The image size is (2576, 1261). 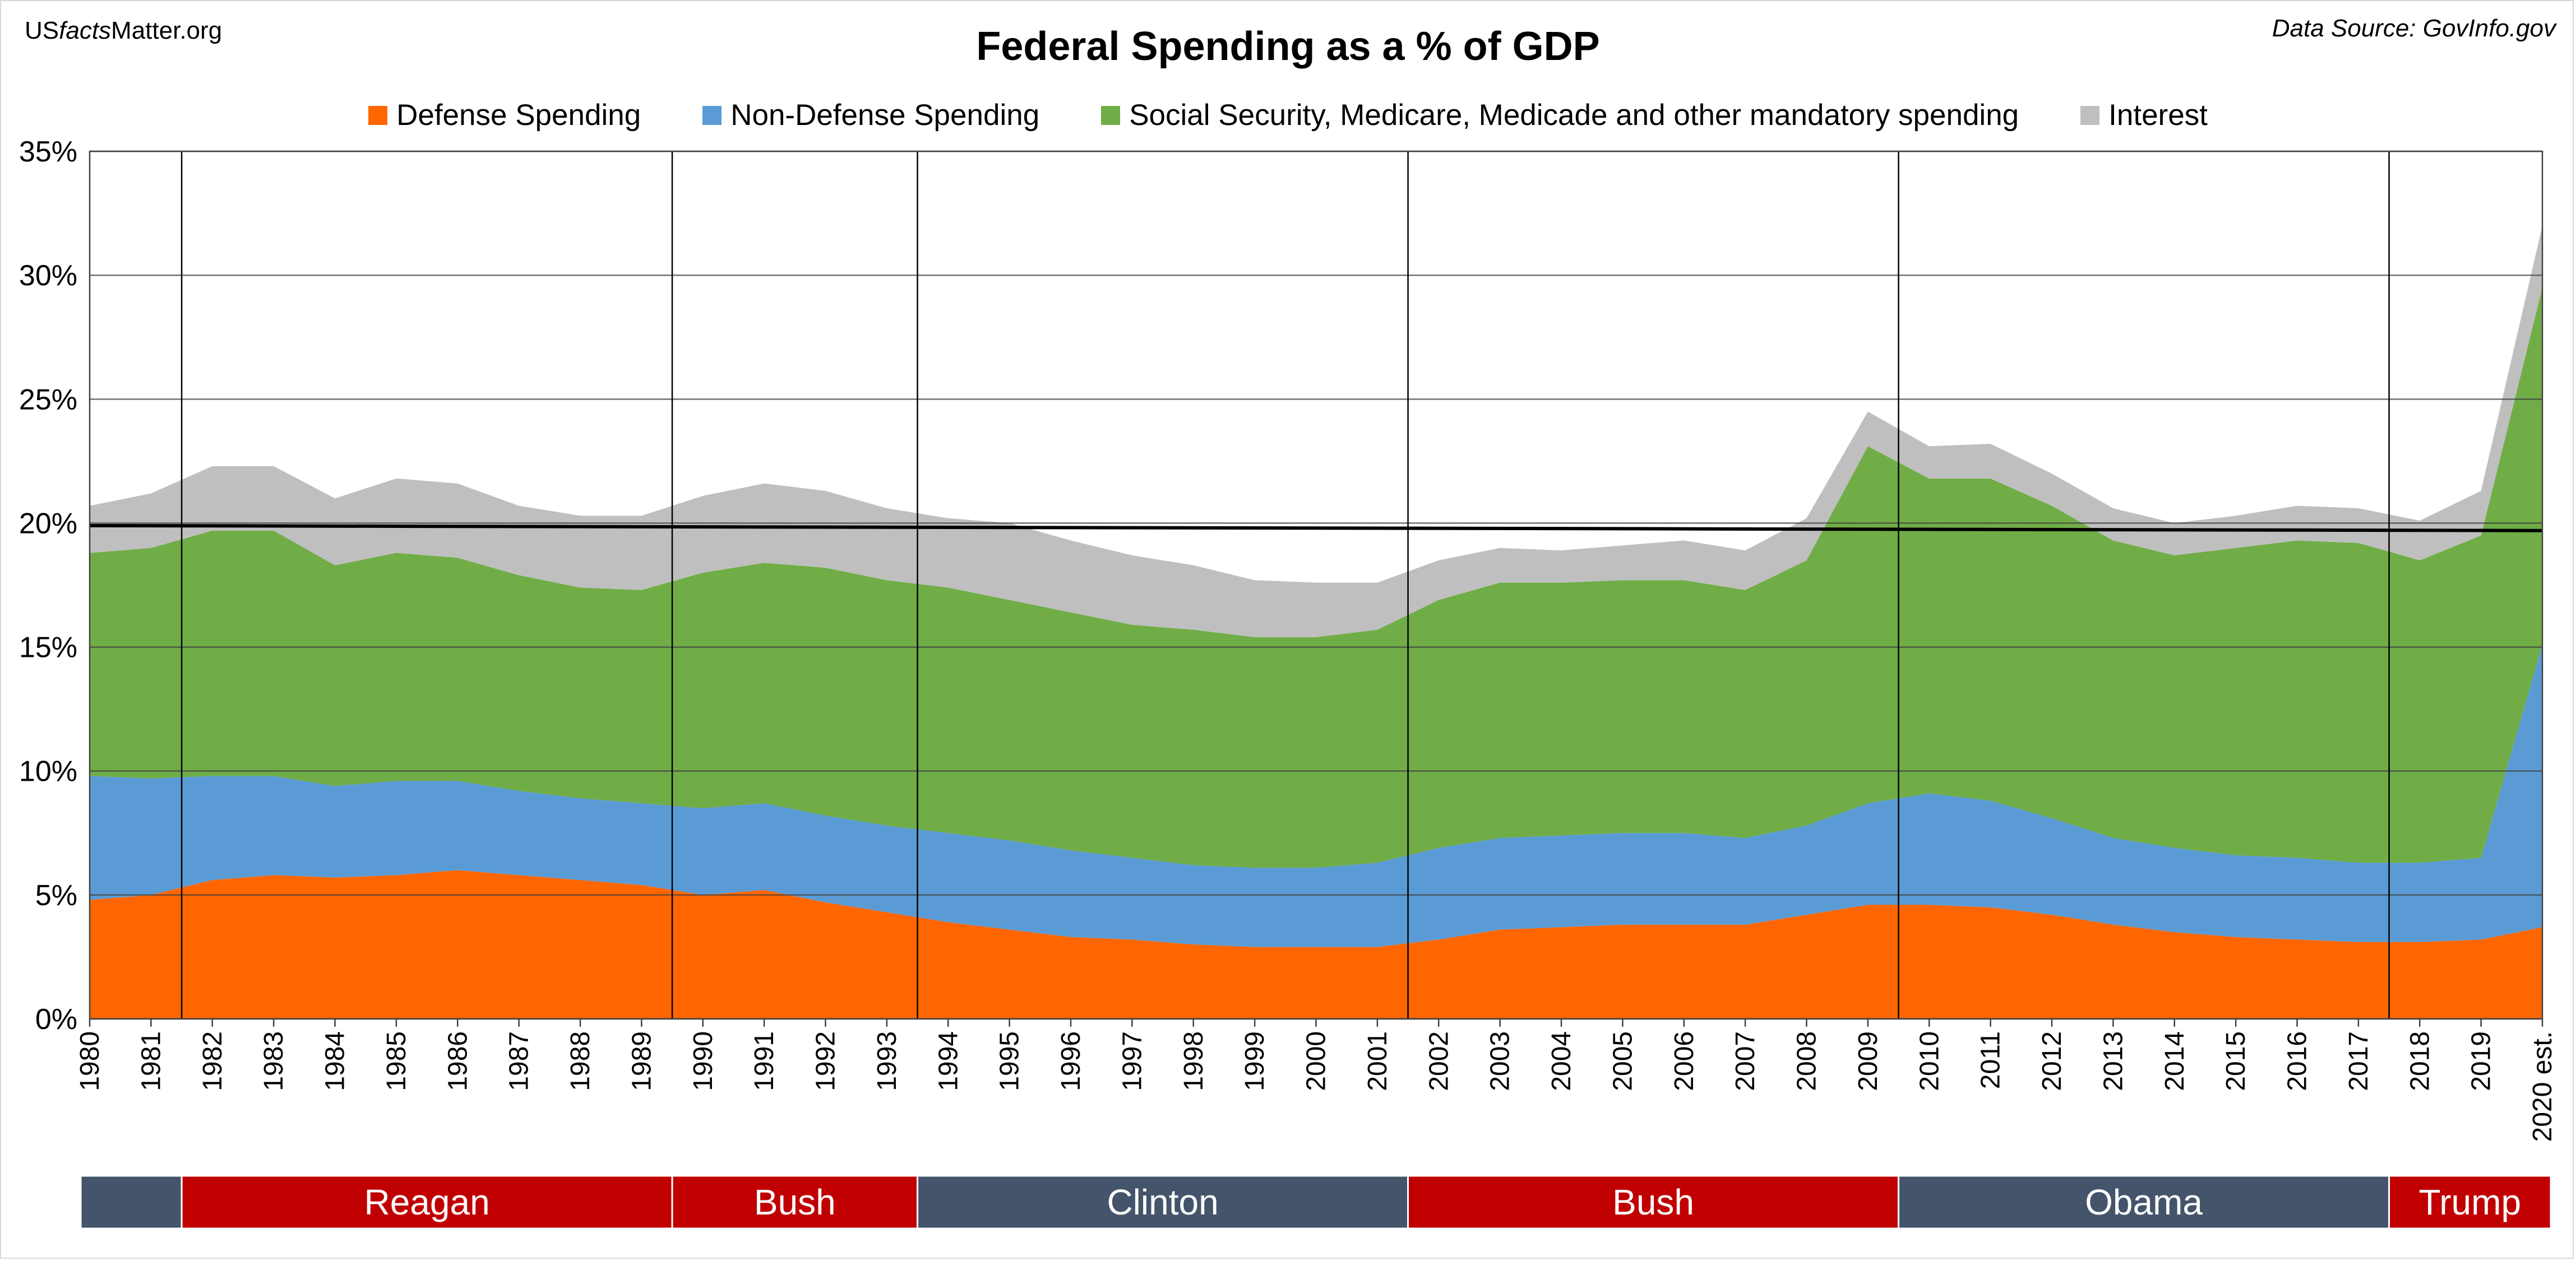 I want to click on legend-label-non-defense: Non-Defense Spending, so click(x=885, y=115).